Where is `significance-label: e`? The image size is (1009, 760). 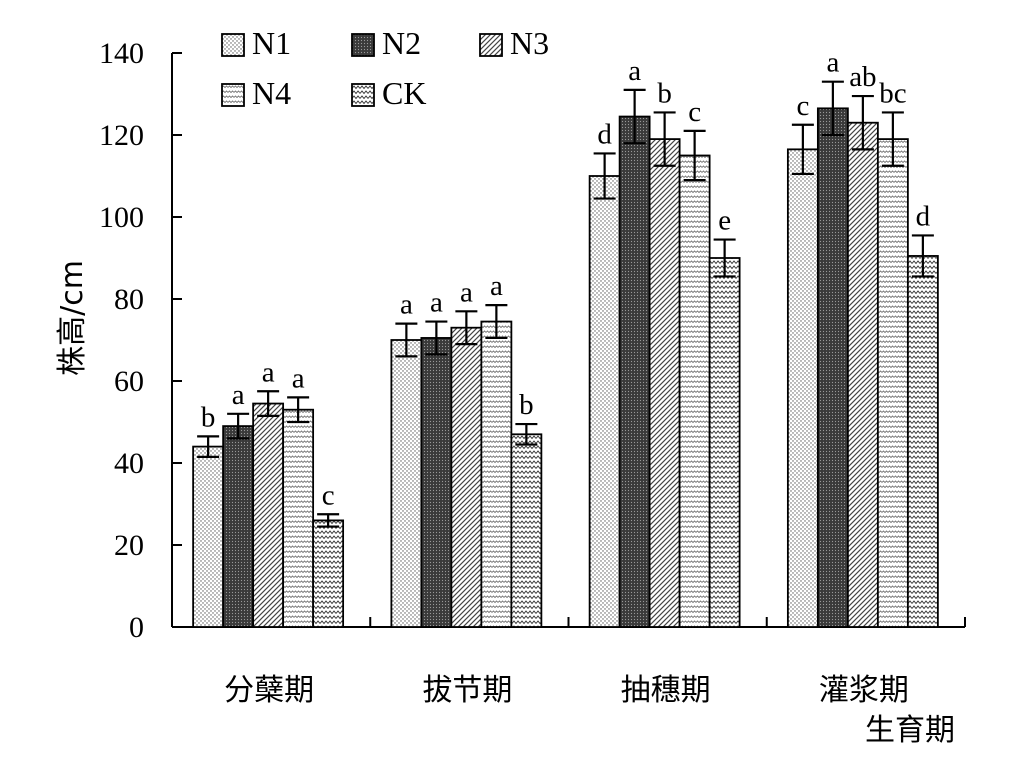
significance-label: e is located at coordinates (724, 221).